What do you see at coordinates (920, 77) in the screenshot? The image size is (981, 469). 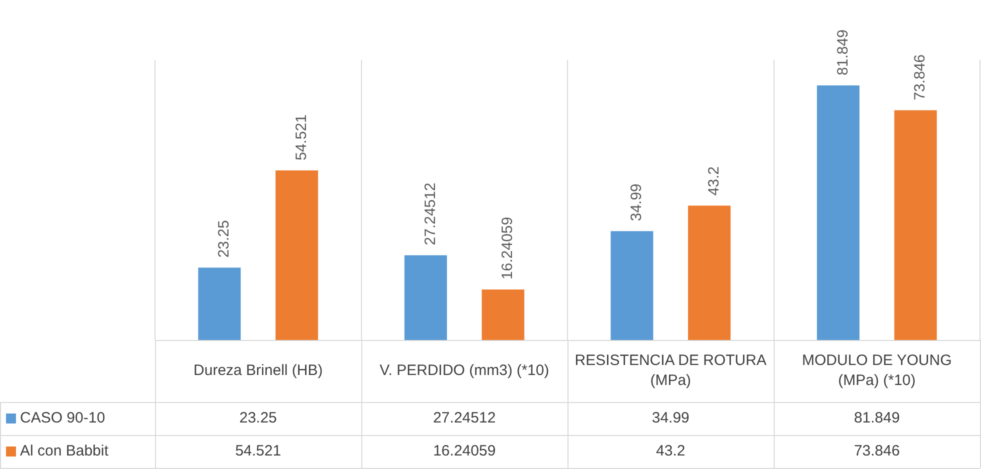 I see `data-label: 73.846` at bounding box center [920, 77].